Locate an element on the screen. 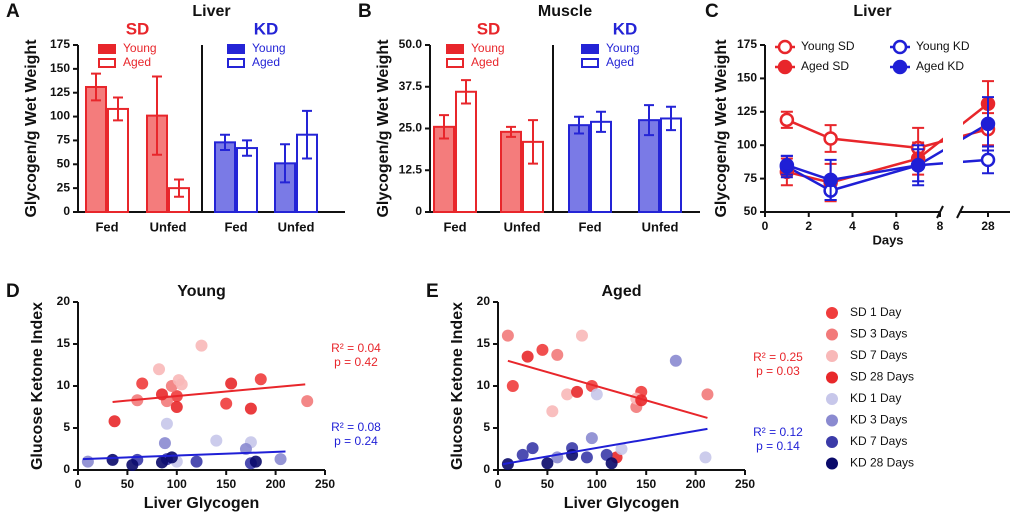 This screenshot has height=517, width=1020. chart-title: Liver is located at coordinates (872, 11).